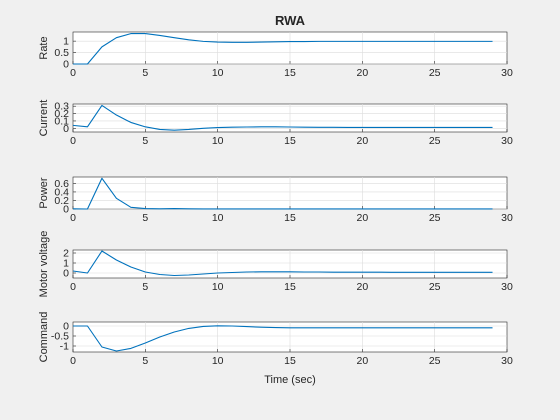 This screenshot has height=420, width=560. What do you see at coordinates (507, 141) in the screenshot?
I see `current-xtick-label-30: 30` at bounding box center [507, 141].